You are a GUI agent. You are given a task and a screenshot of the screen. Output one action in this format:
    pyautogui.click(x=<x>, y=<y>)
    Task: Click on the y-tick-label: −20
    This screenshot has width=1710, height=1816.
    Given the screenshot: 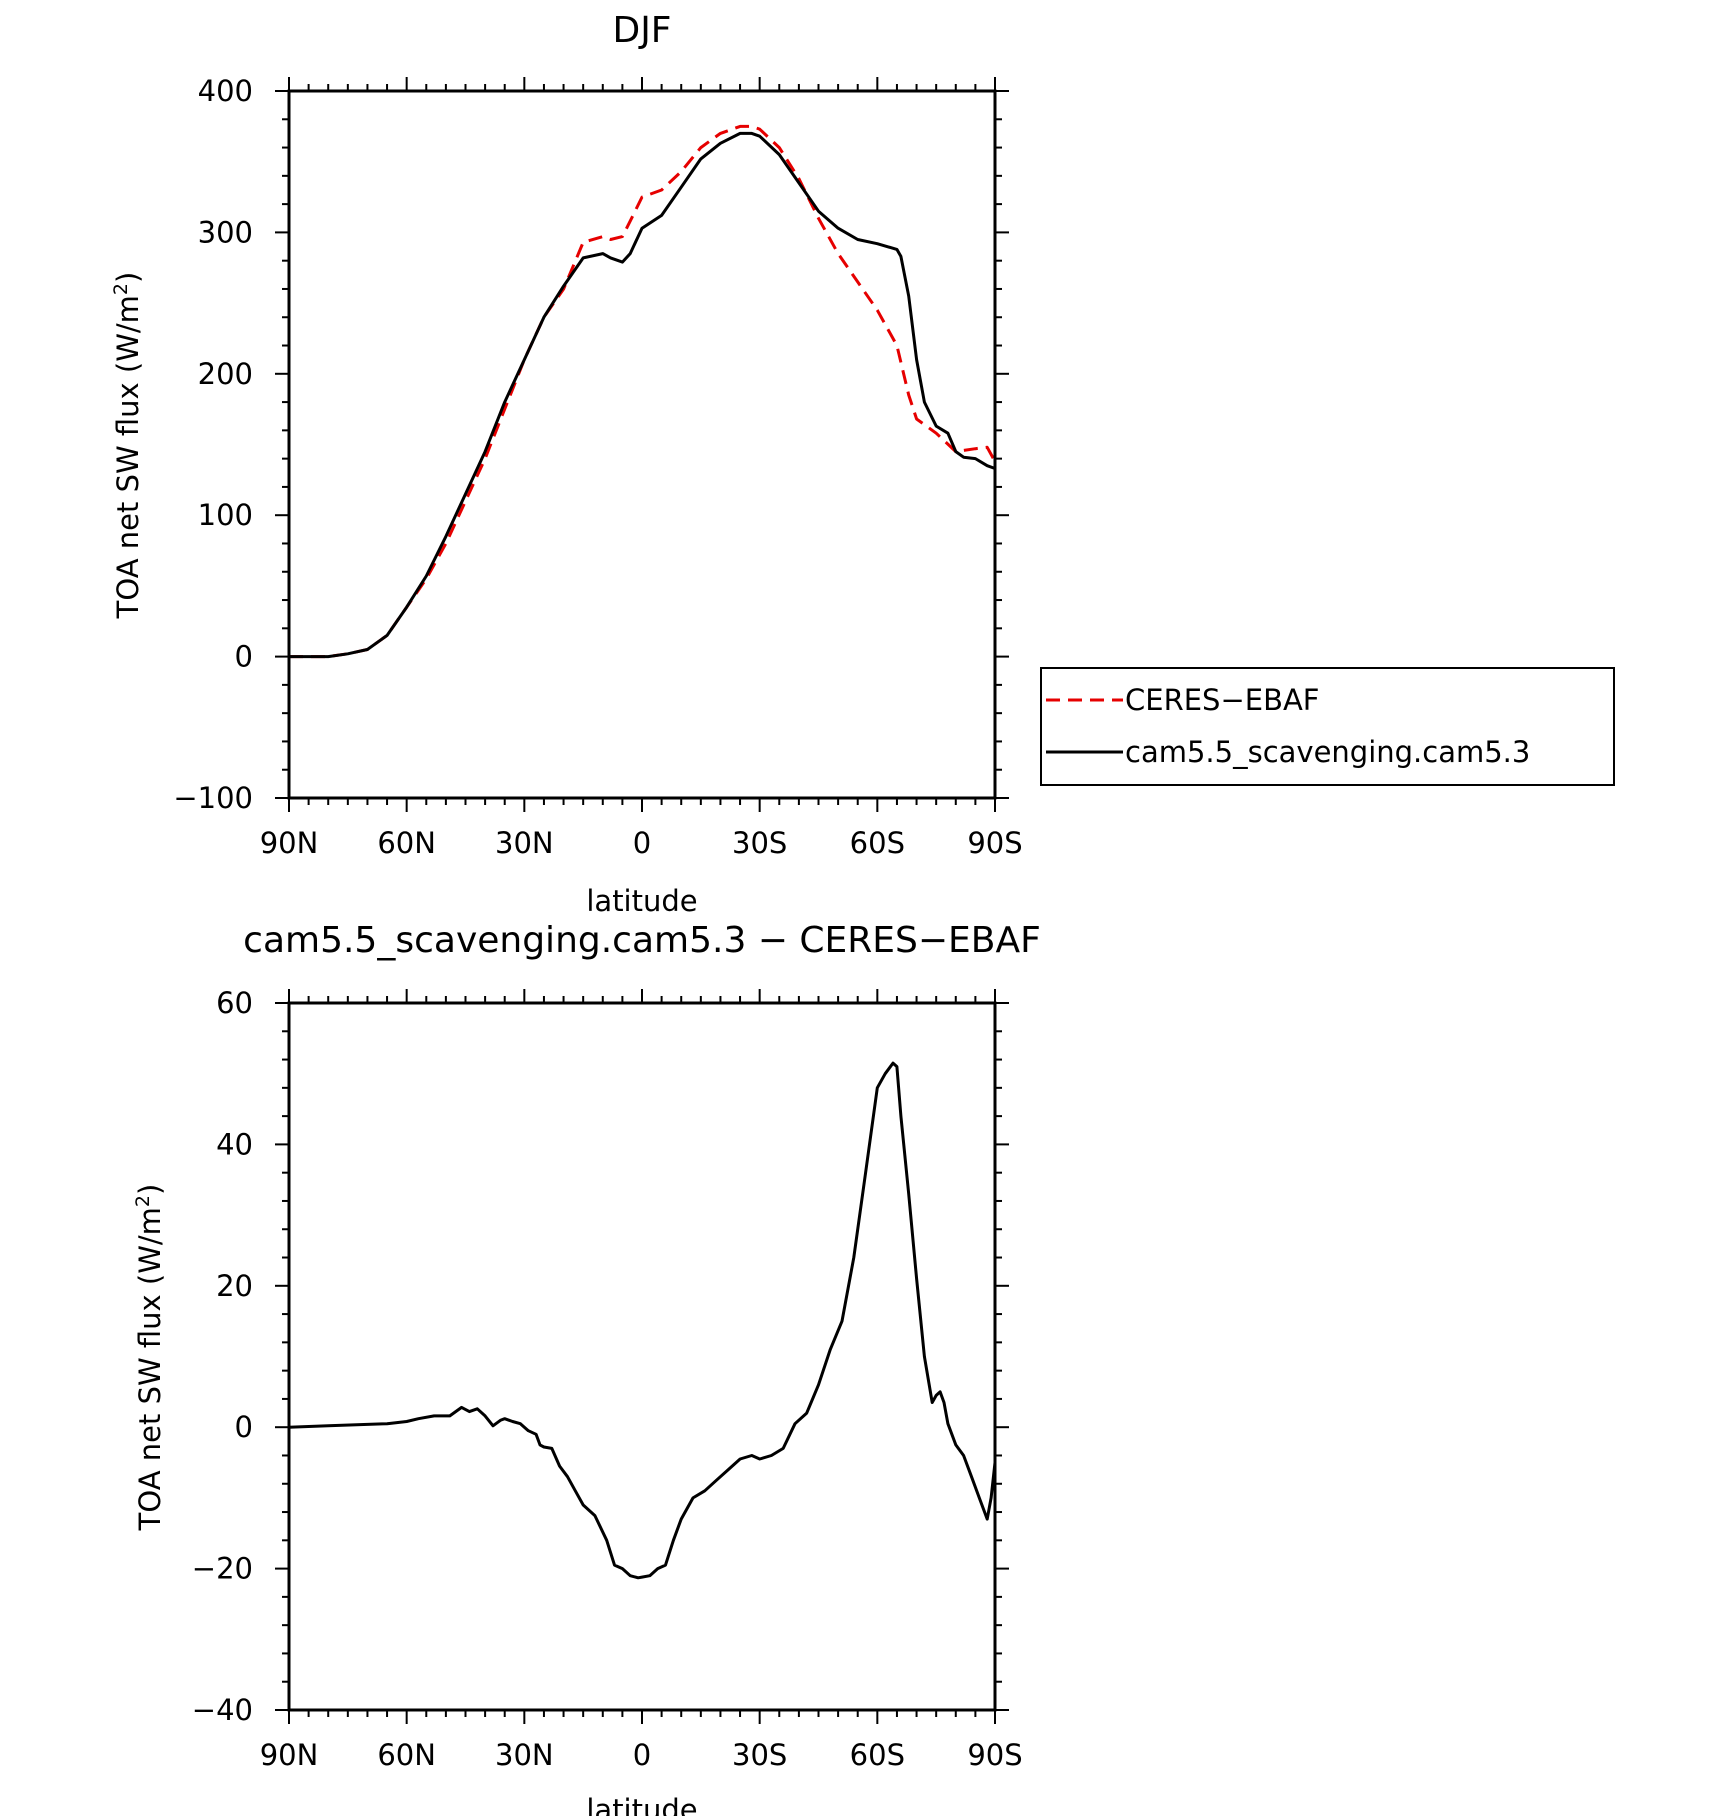 What is the action you would take?
    pyautogui.click(x=222, y=1569)
    